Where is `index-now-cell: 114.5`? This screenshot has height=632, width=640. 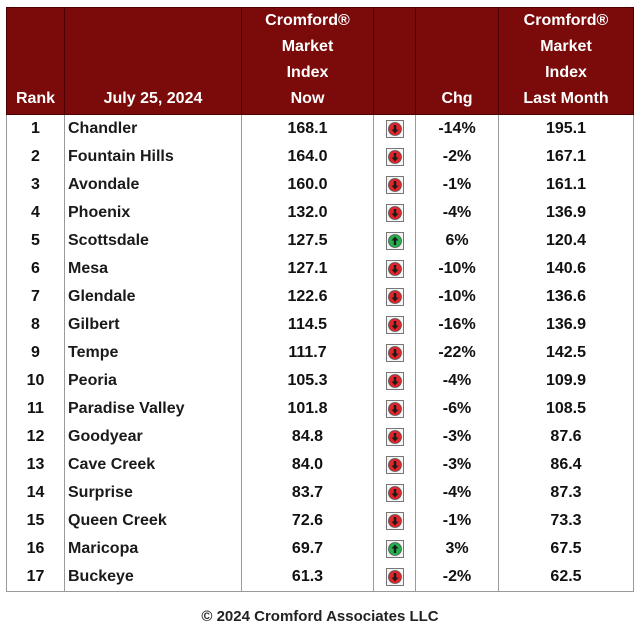
index-now-cell: 114.5 is located at coordinates (307, 325).